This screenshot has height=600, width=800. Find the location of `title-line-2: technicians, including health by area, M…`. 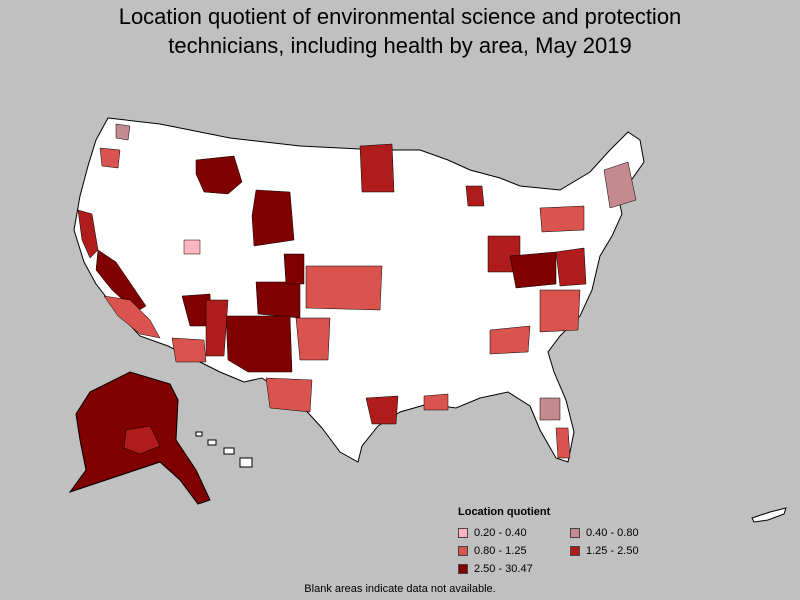

title-line-2: technicians, including health by area, M… is located at coordinates (400, 45).